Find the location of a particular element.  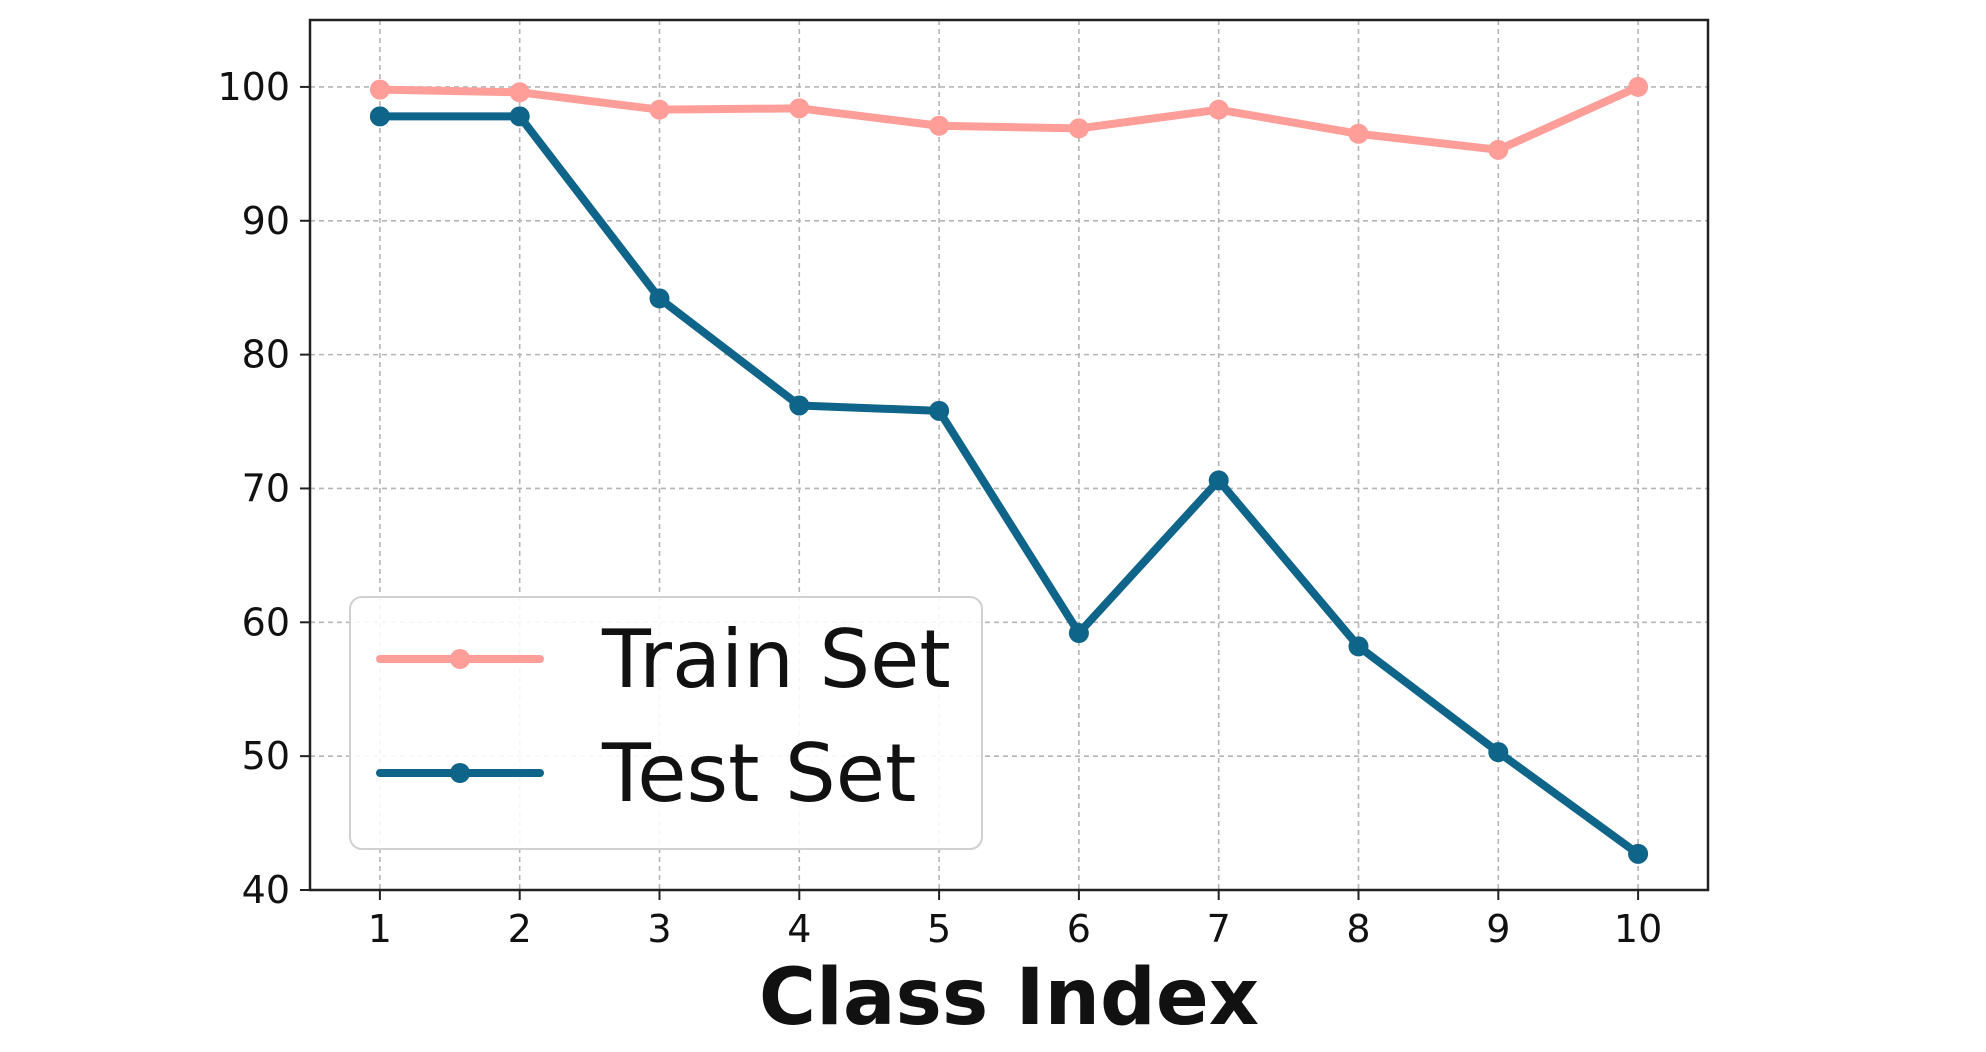

y-tick-label: 80 is located at coordinates (266, 355).